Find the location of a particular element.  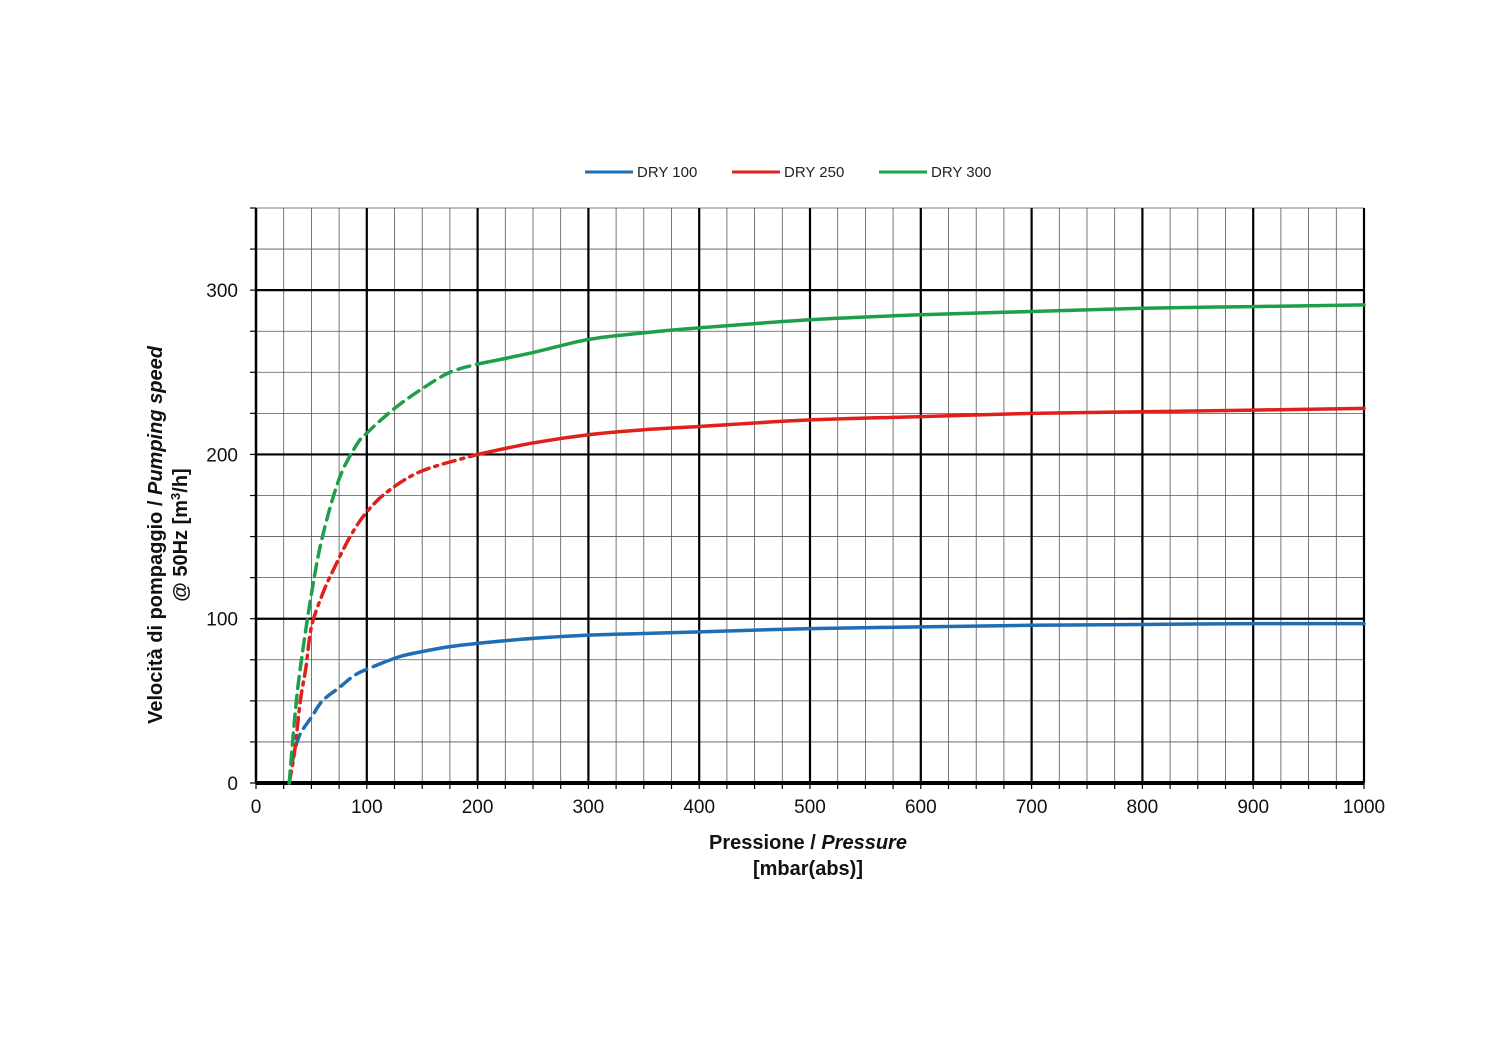

x-axis-title: Pressione / Pressure is located at coordinates (808, 843).